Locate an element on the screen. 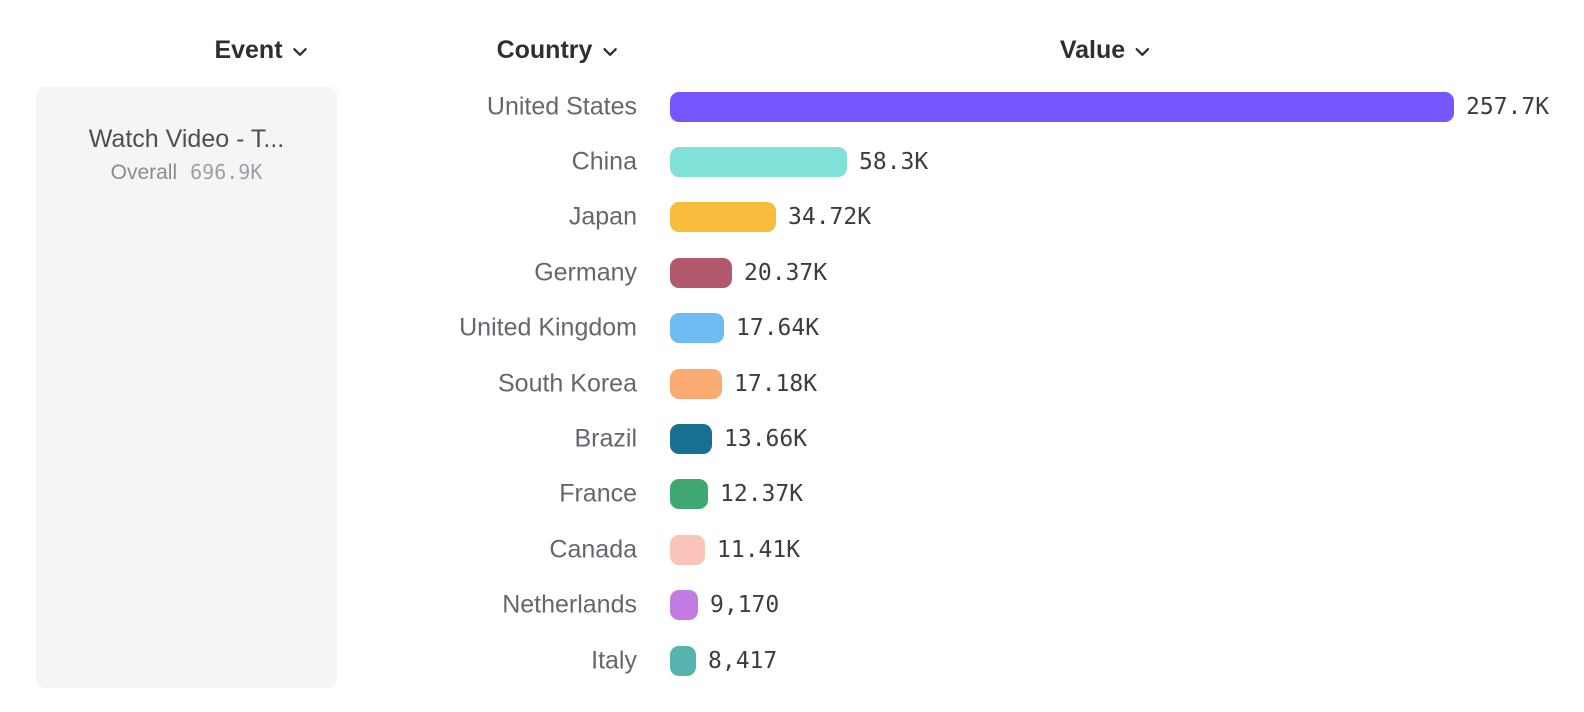  chart-row: United Kingdom 17.64K is located at coordinates (792, 328).